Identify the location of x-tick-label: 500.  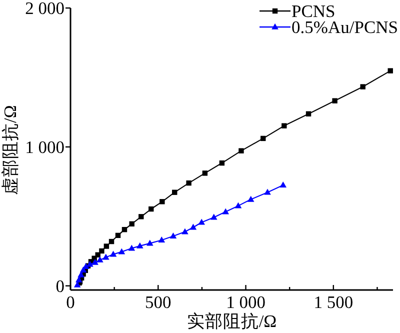
(158, 302).